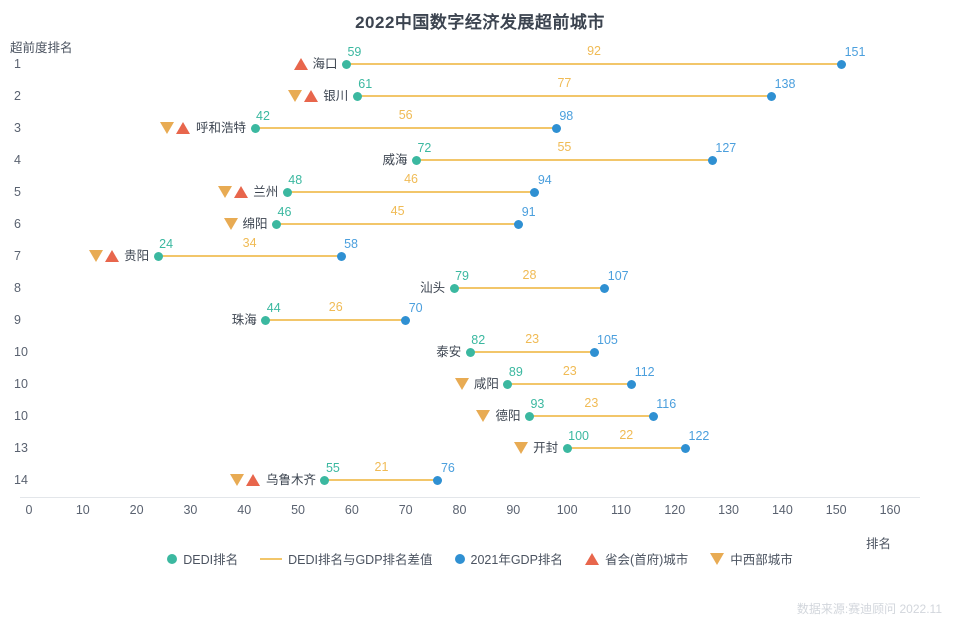 The height and width of the screenshot is (632, 960). Describe the element at coordinates (405, 510) in the screenshot. I see `x-tick-label: 70` at that location.